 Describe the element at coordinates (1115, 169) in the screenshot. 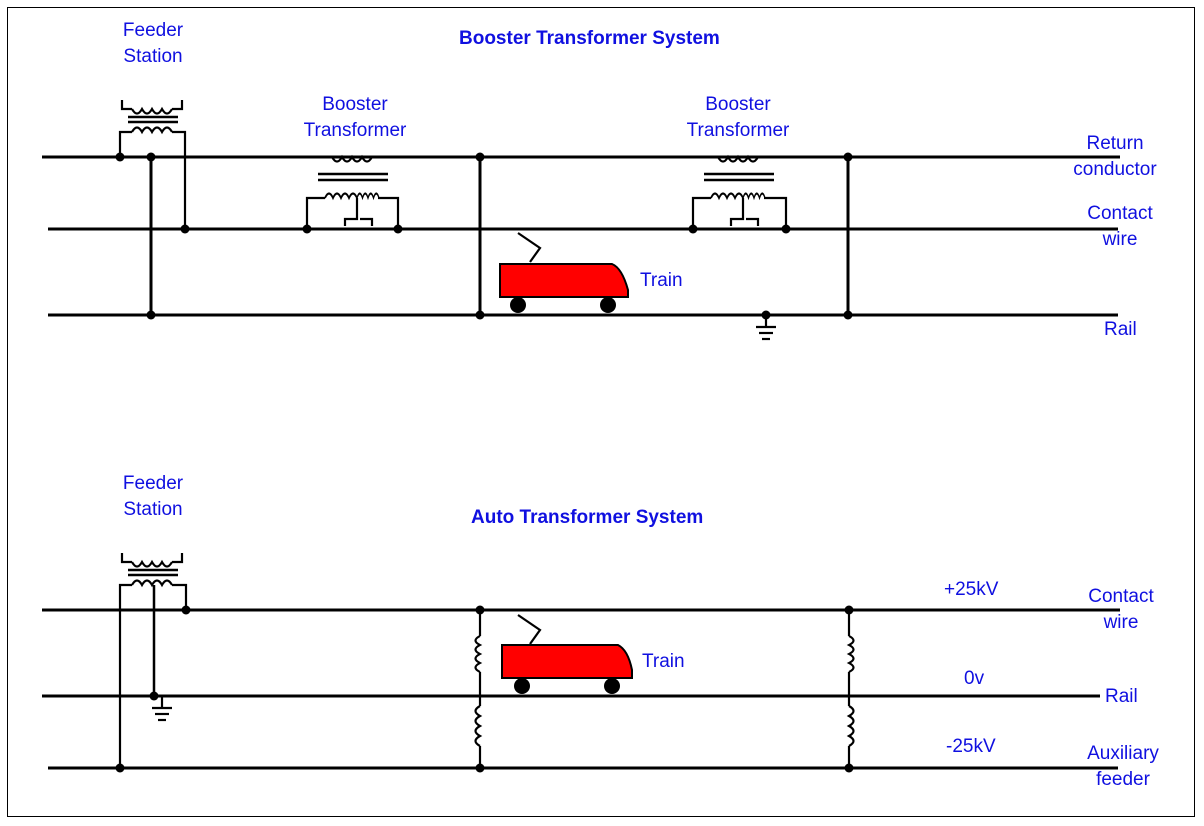

I see `return-conductor-line-2: conductor` at that location.